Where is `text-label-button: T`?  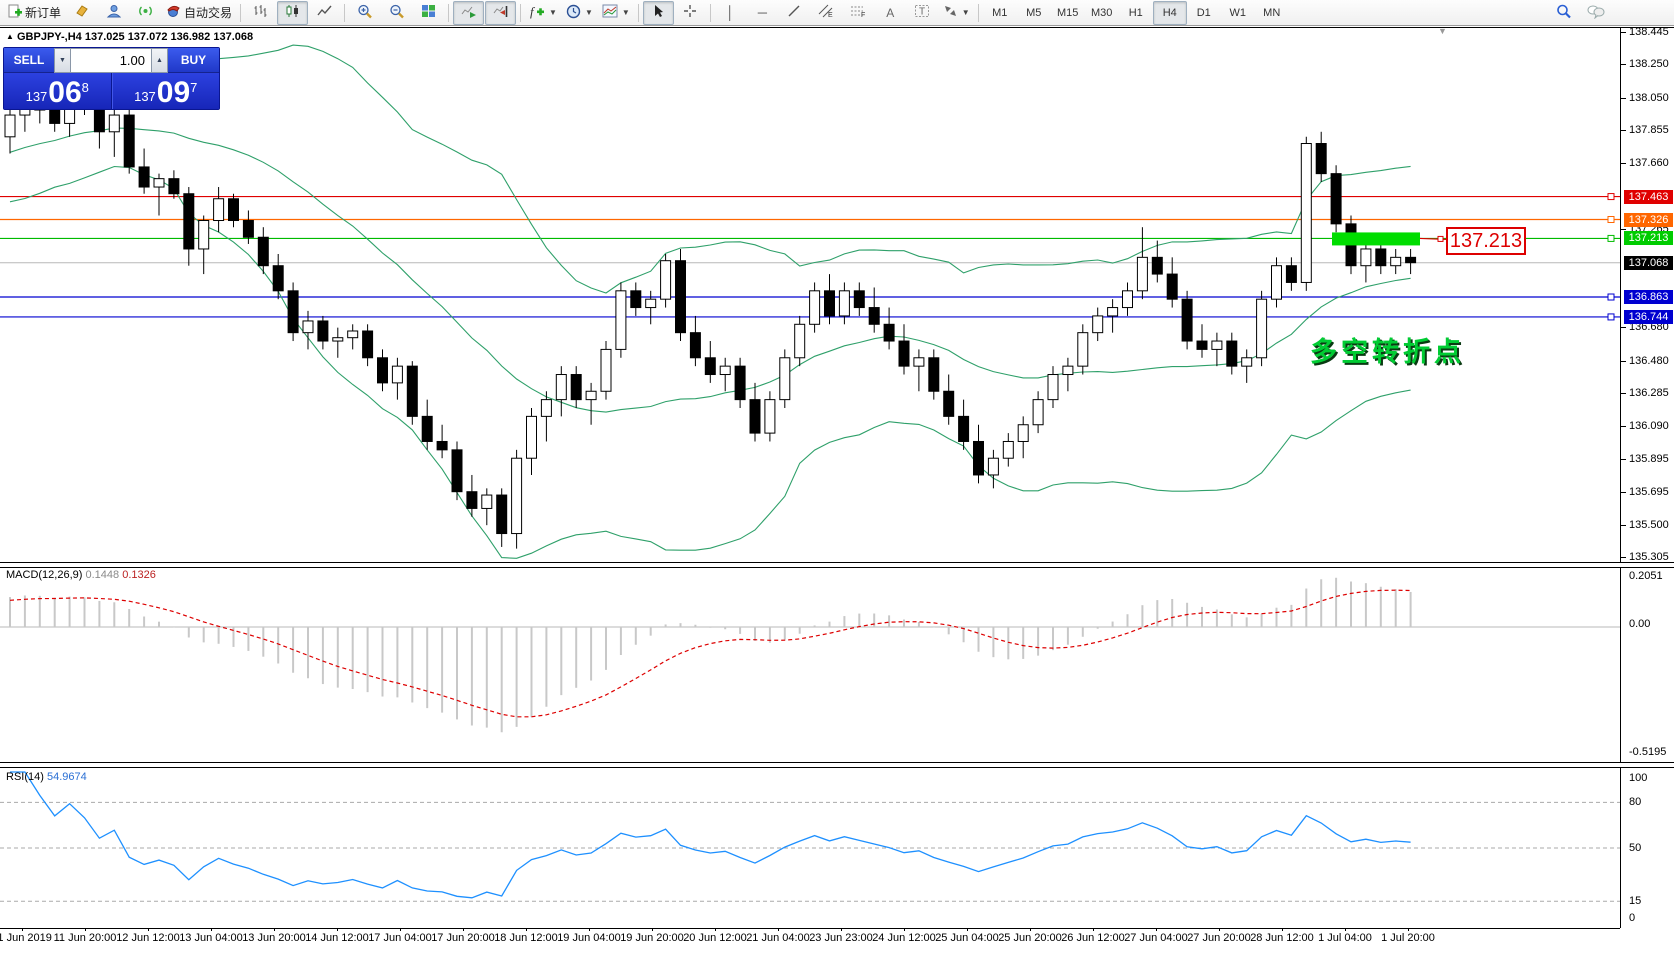 text-label-button: T is located at coordinates (922, 13).